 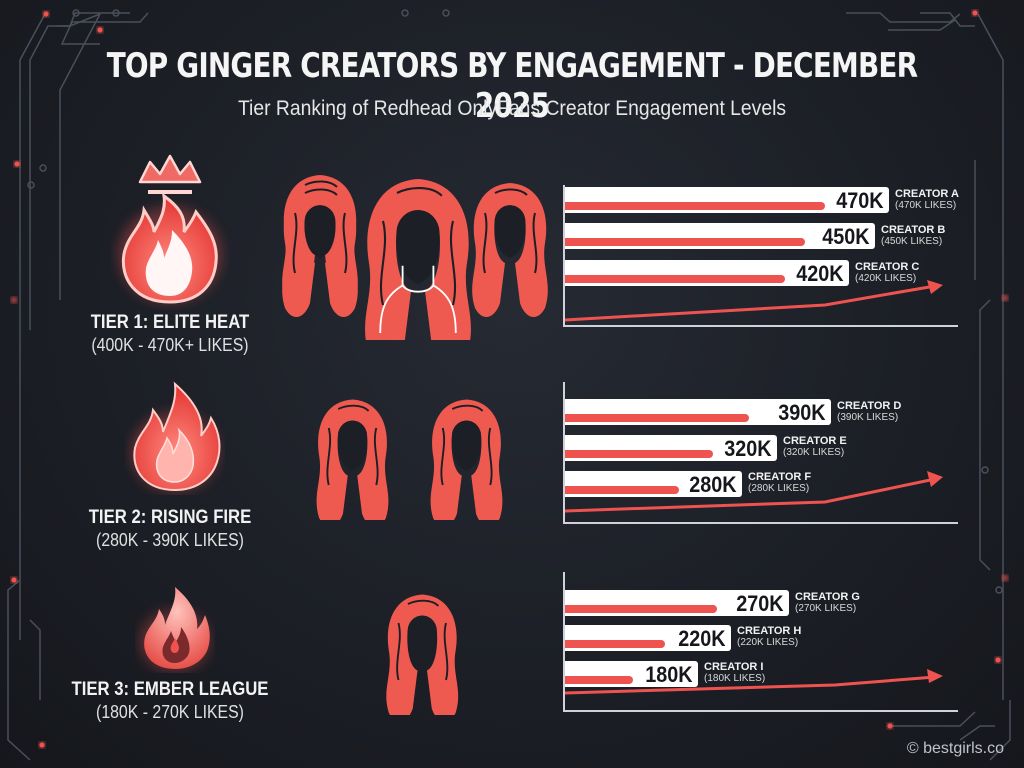 I want to click on tier-3-label: TIER 3: EMBER LEAGUE (180K - 270K LIKES), so click(x=170, y=701).